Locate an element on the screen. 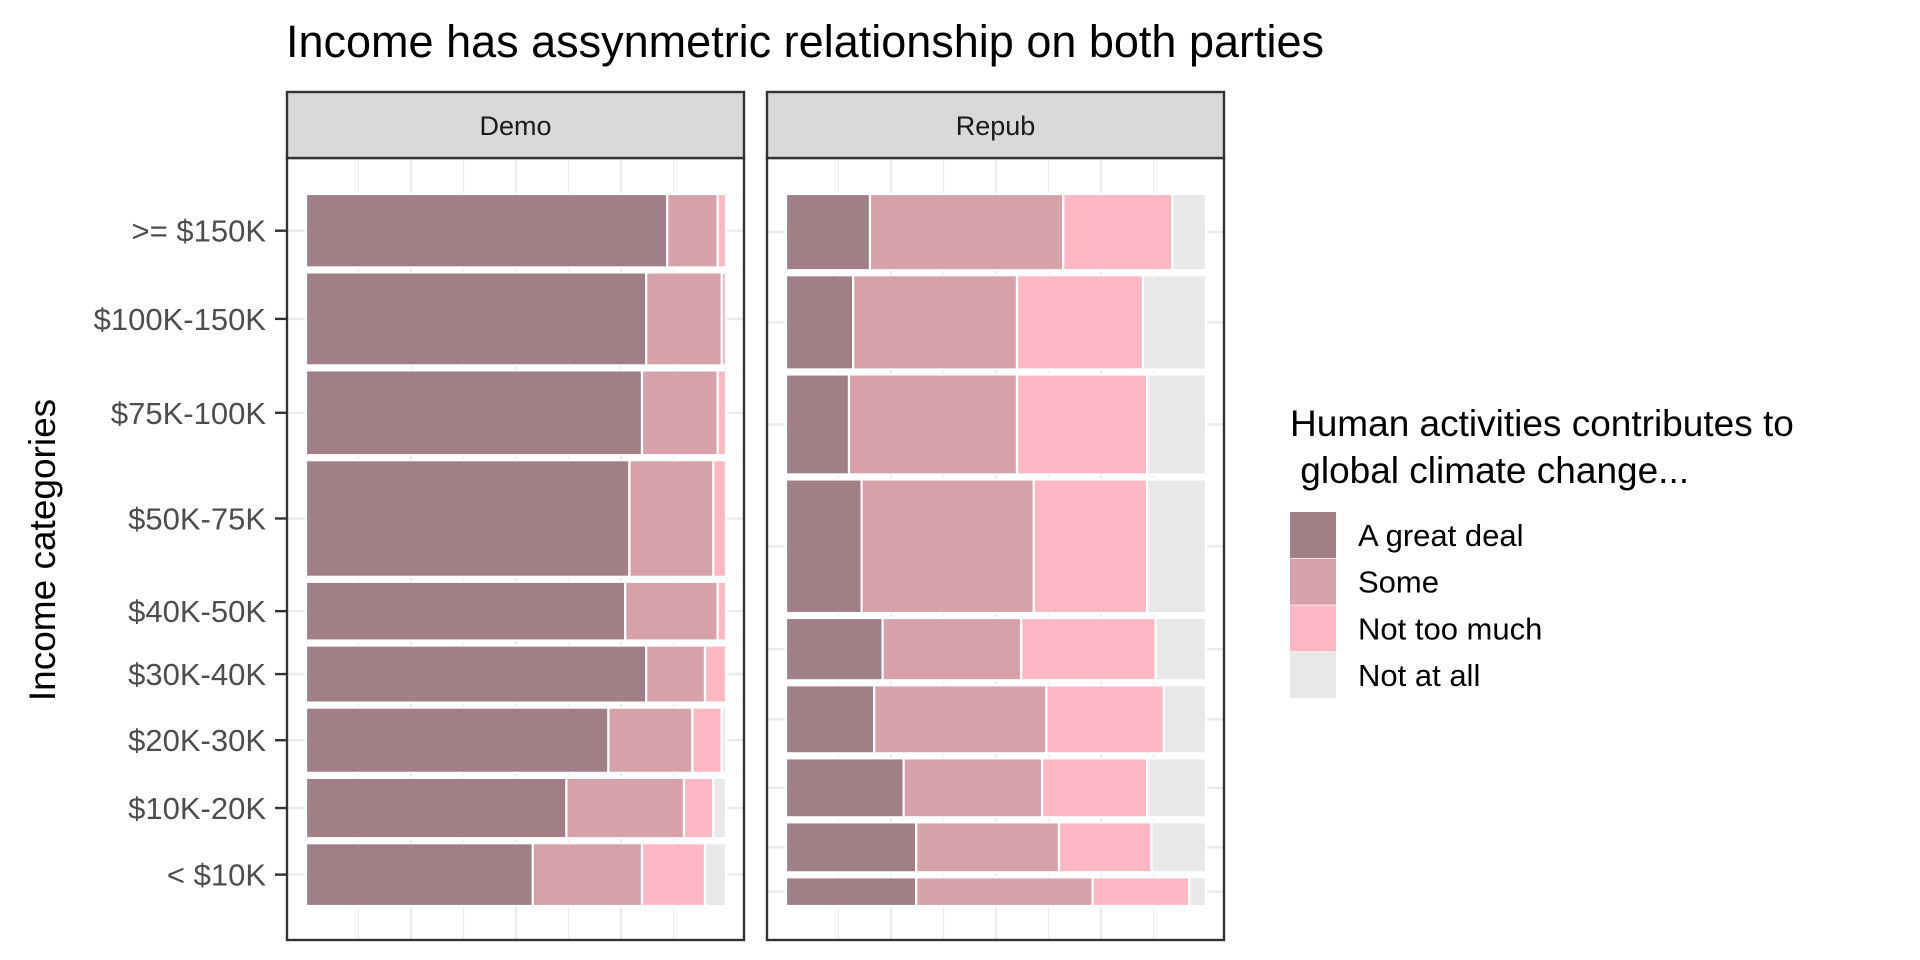  y-tick-label: $40K-50K is located at coordinates (197, 611).